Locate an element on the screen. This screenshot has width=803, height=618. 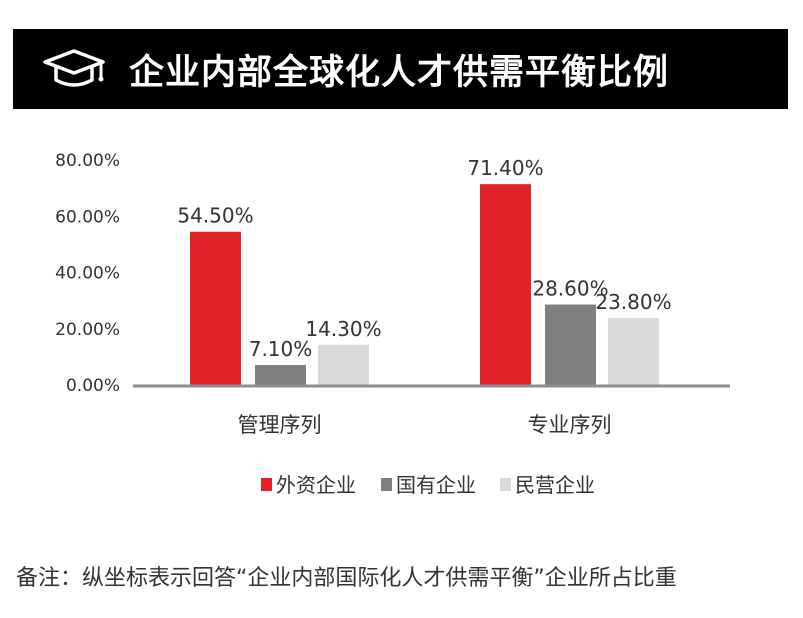
y-tick-label: 20.00% is located at coordinates (87, 330).